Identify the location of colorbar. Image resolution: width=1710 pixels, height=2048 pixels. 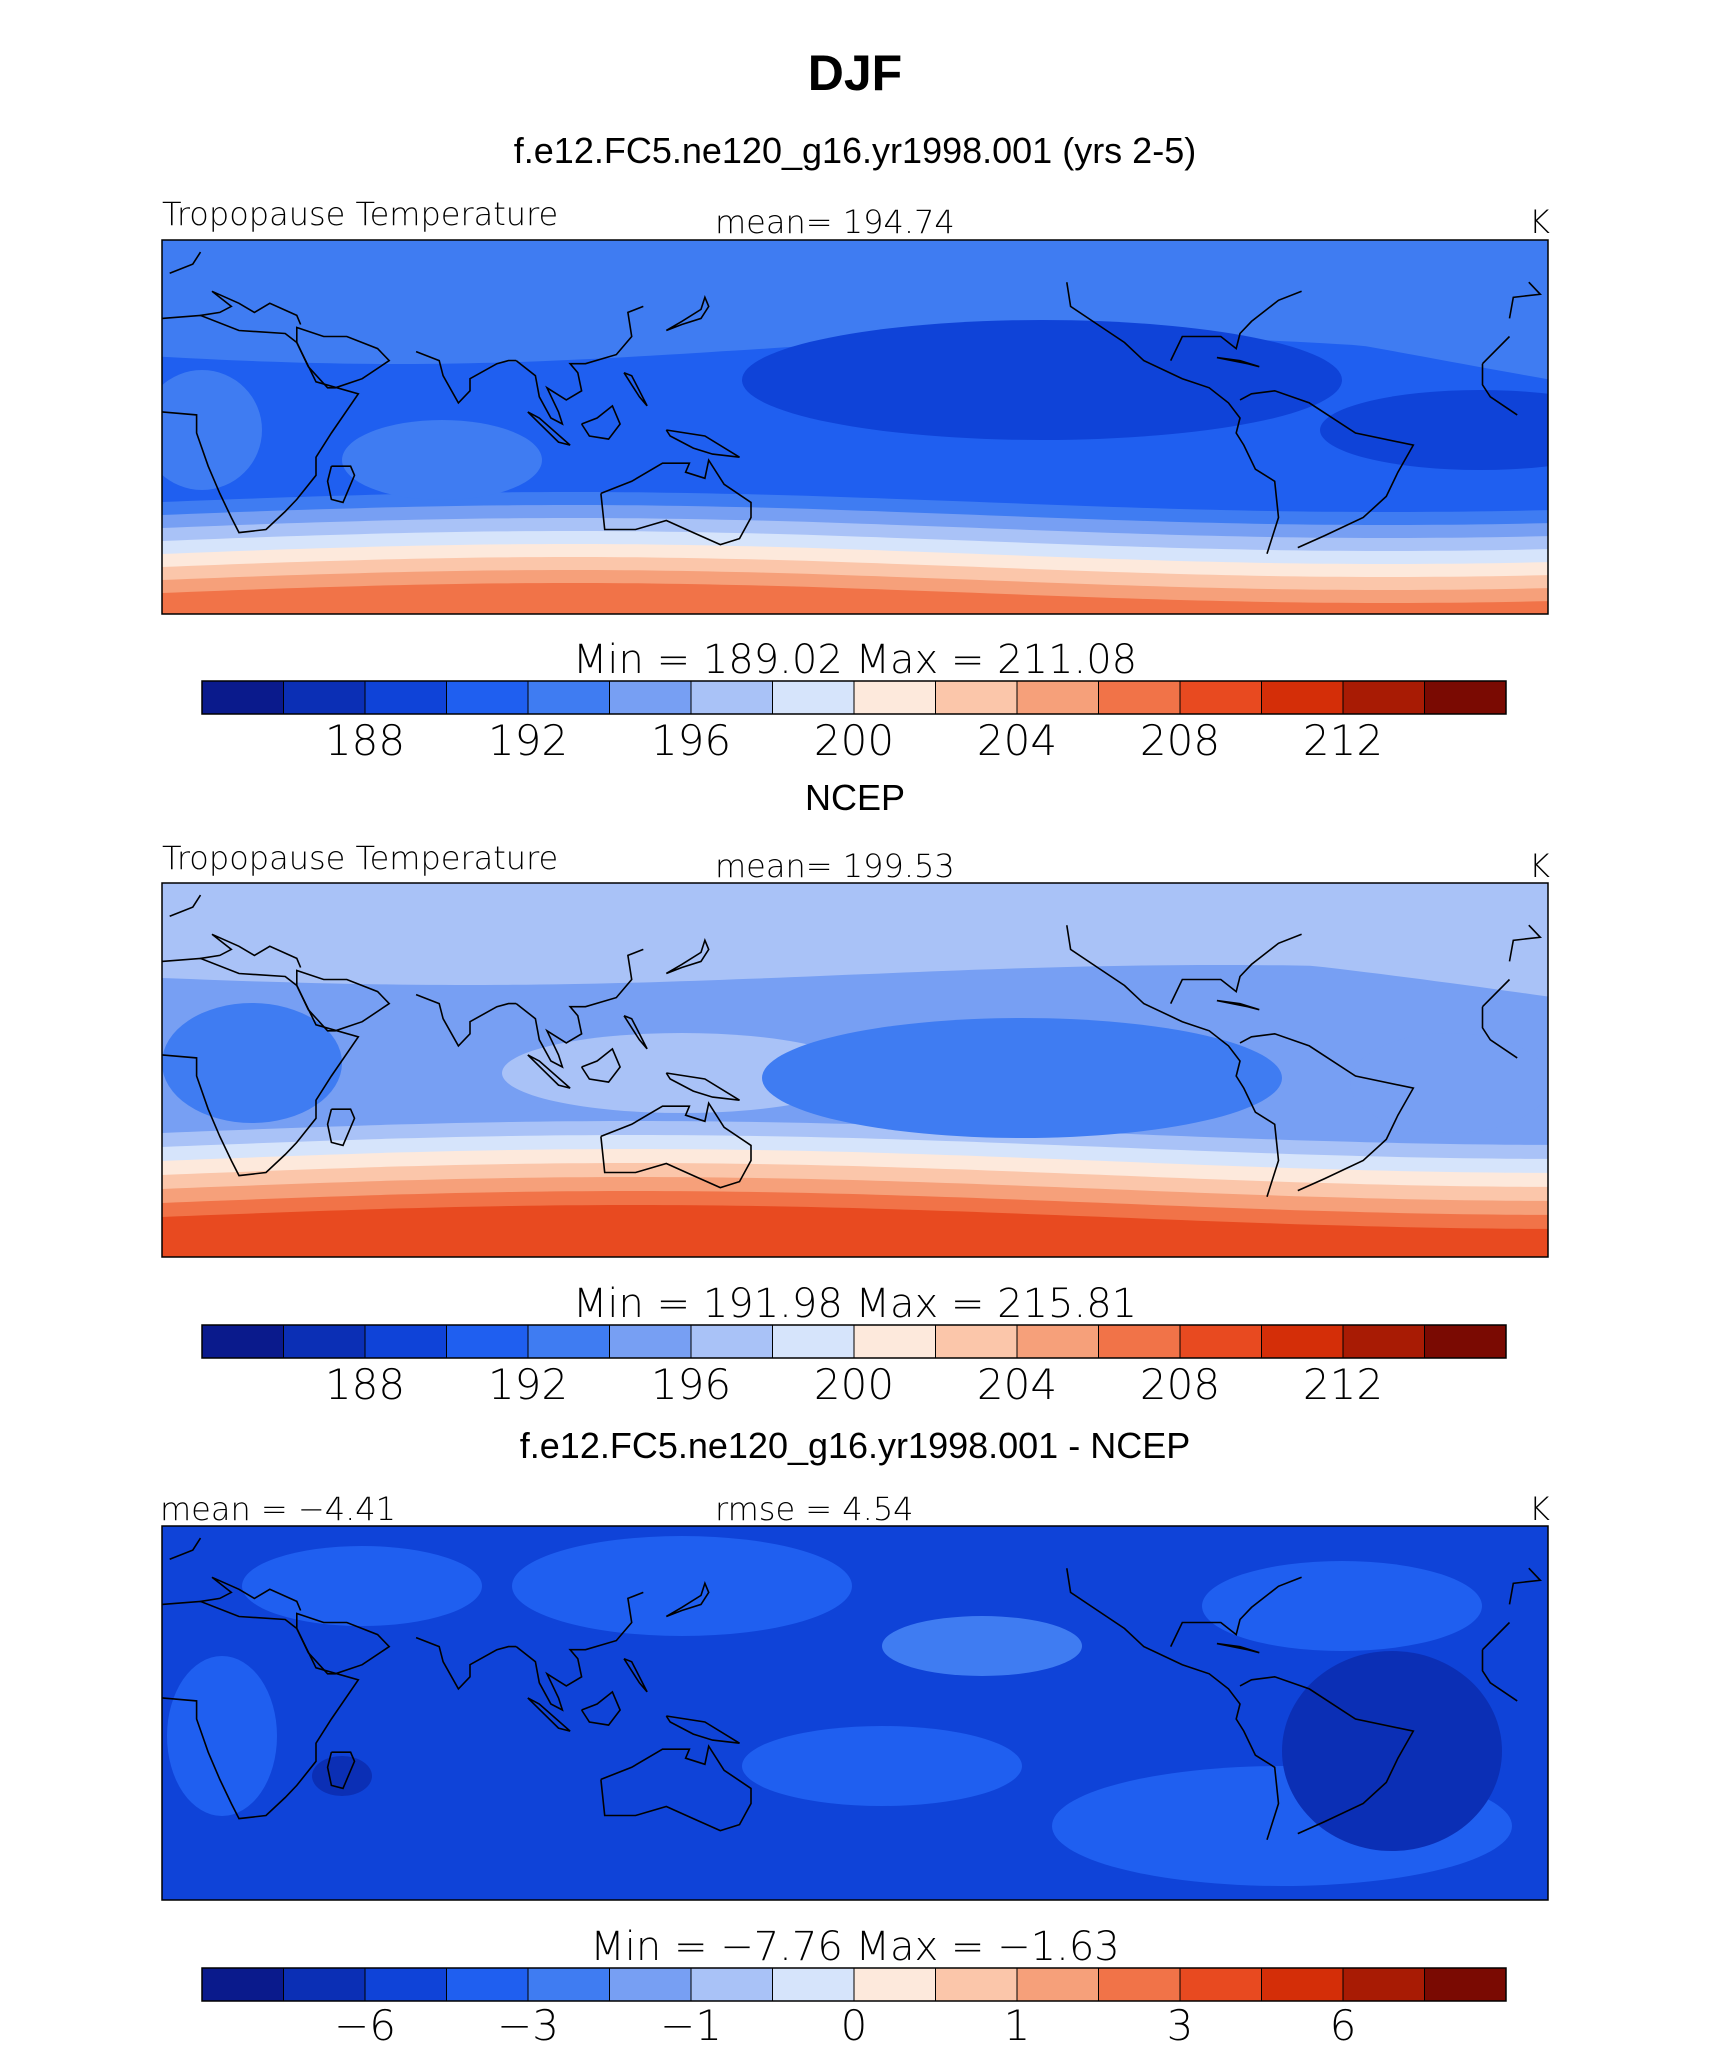
(854, 697).